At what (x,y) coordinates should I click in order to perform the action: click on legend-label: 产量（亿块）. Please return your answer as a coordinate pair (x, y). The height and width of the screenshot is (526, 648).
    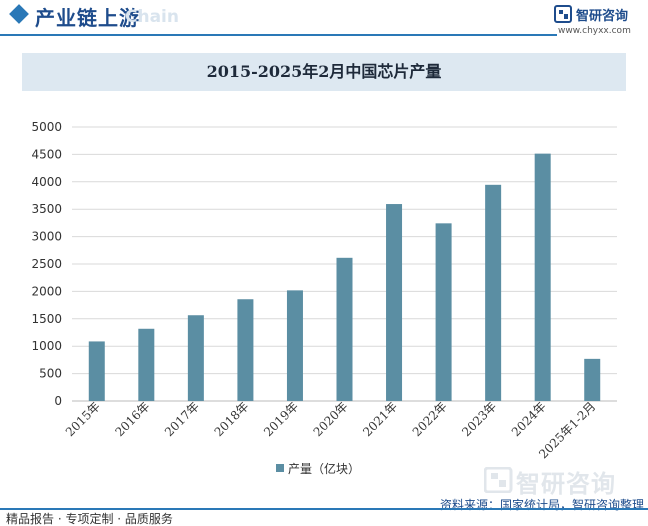
    Looking at the image, I should click on (324, 469).